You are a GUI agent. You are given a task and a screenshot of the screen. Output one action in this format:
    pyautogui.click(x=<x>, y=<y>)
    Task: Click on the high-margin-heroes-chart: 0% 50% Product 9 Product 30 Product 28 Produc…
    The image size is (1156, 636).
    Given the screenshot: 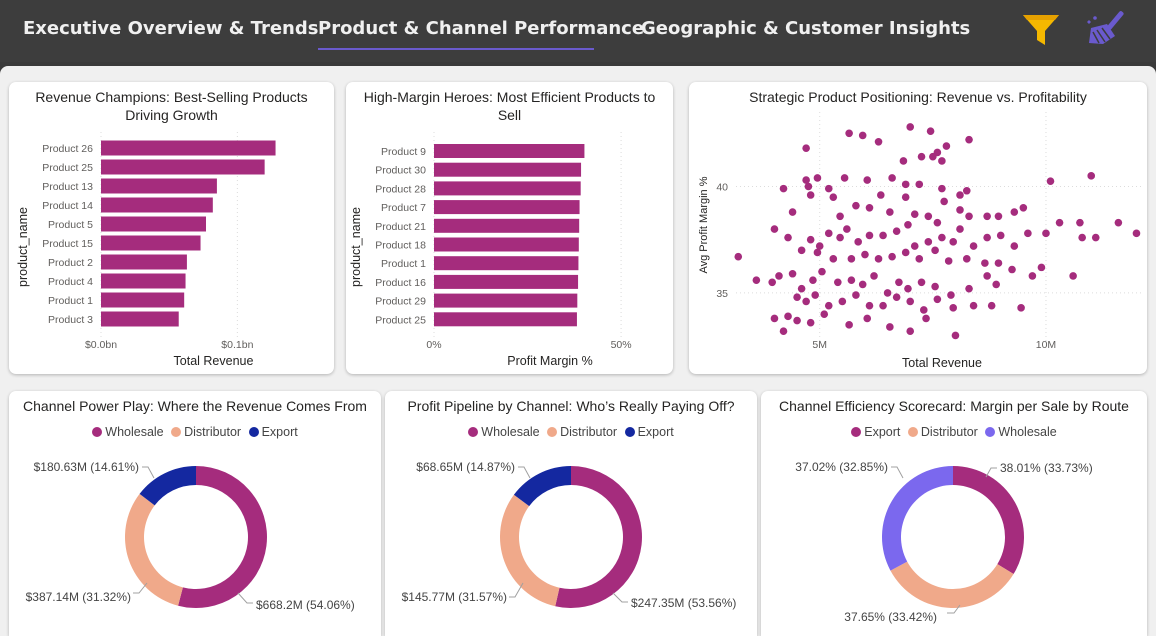 What is the action you would take?
    pyautogui.click(x=490, y=250)
    